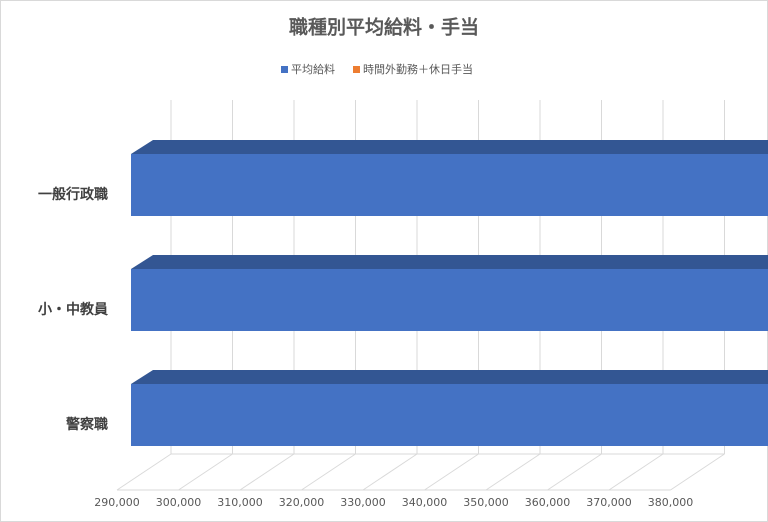  What do you see at coordinates (418, 69) in the screenshot?
I see `legend-label: 時間外勤務＋休日手当` at bounding box center [418, 69].